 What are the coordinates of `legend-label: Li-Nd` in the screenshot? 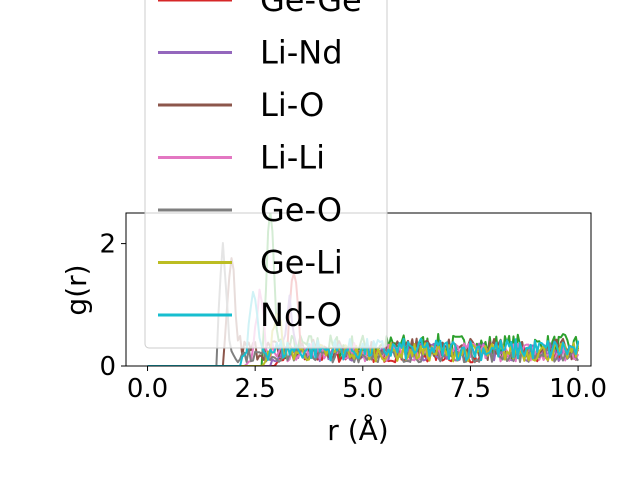 It's located at (301, 53).